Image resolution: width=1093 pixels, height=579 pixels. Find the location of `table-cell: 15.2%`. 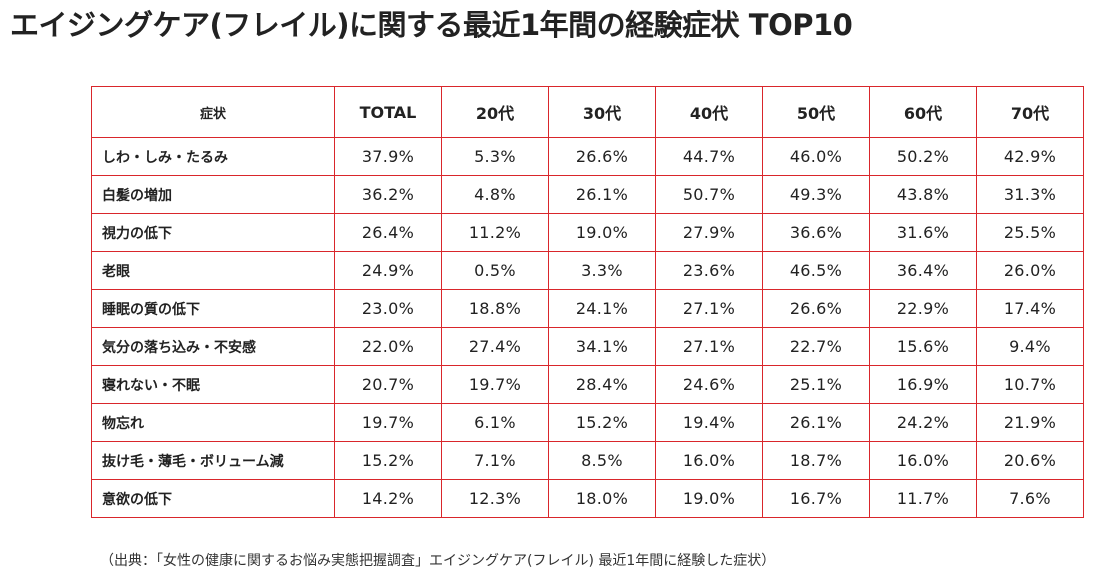

table-cell: 15.2% is located at coordinates (388, 460).